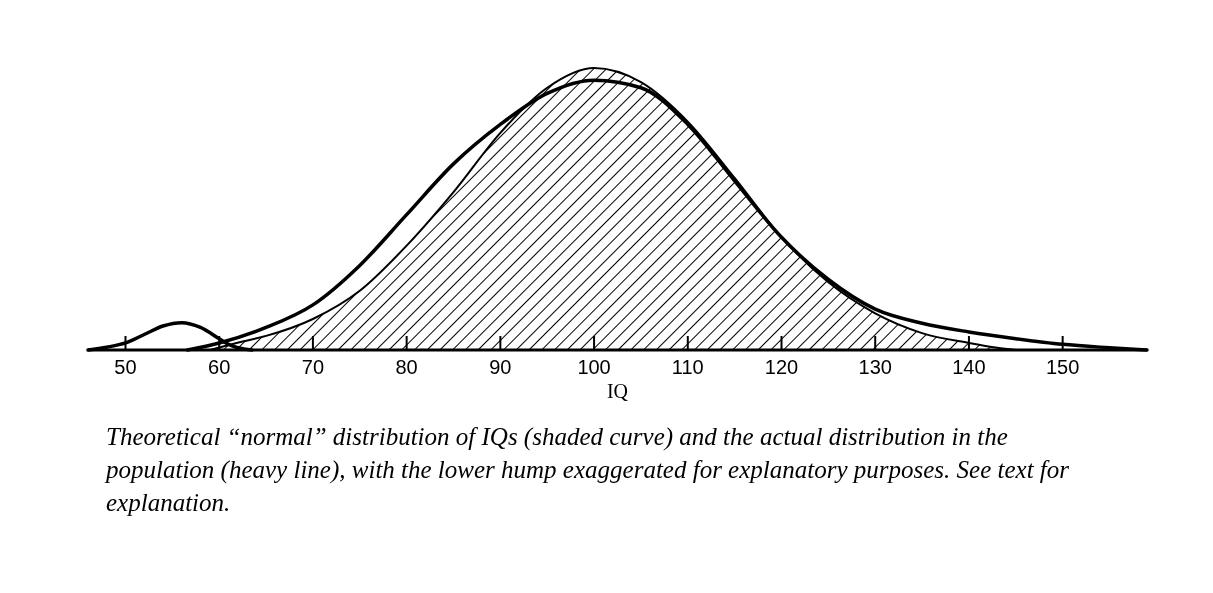  What do you see at coordinates (587, 469) in the screenshot?
I see `text: Theoretical “normal” distribution of IQs (shaded curve) and the actual distribution in the population (heavy line), with the lower hump exaggerated for explanatory purposes. See text for explanation.` at bounding box center [587, 469].